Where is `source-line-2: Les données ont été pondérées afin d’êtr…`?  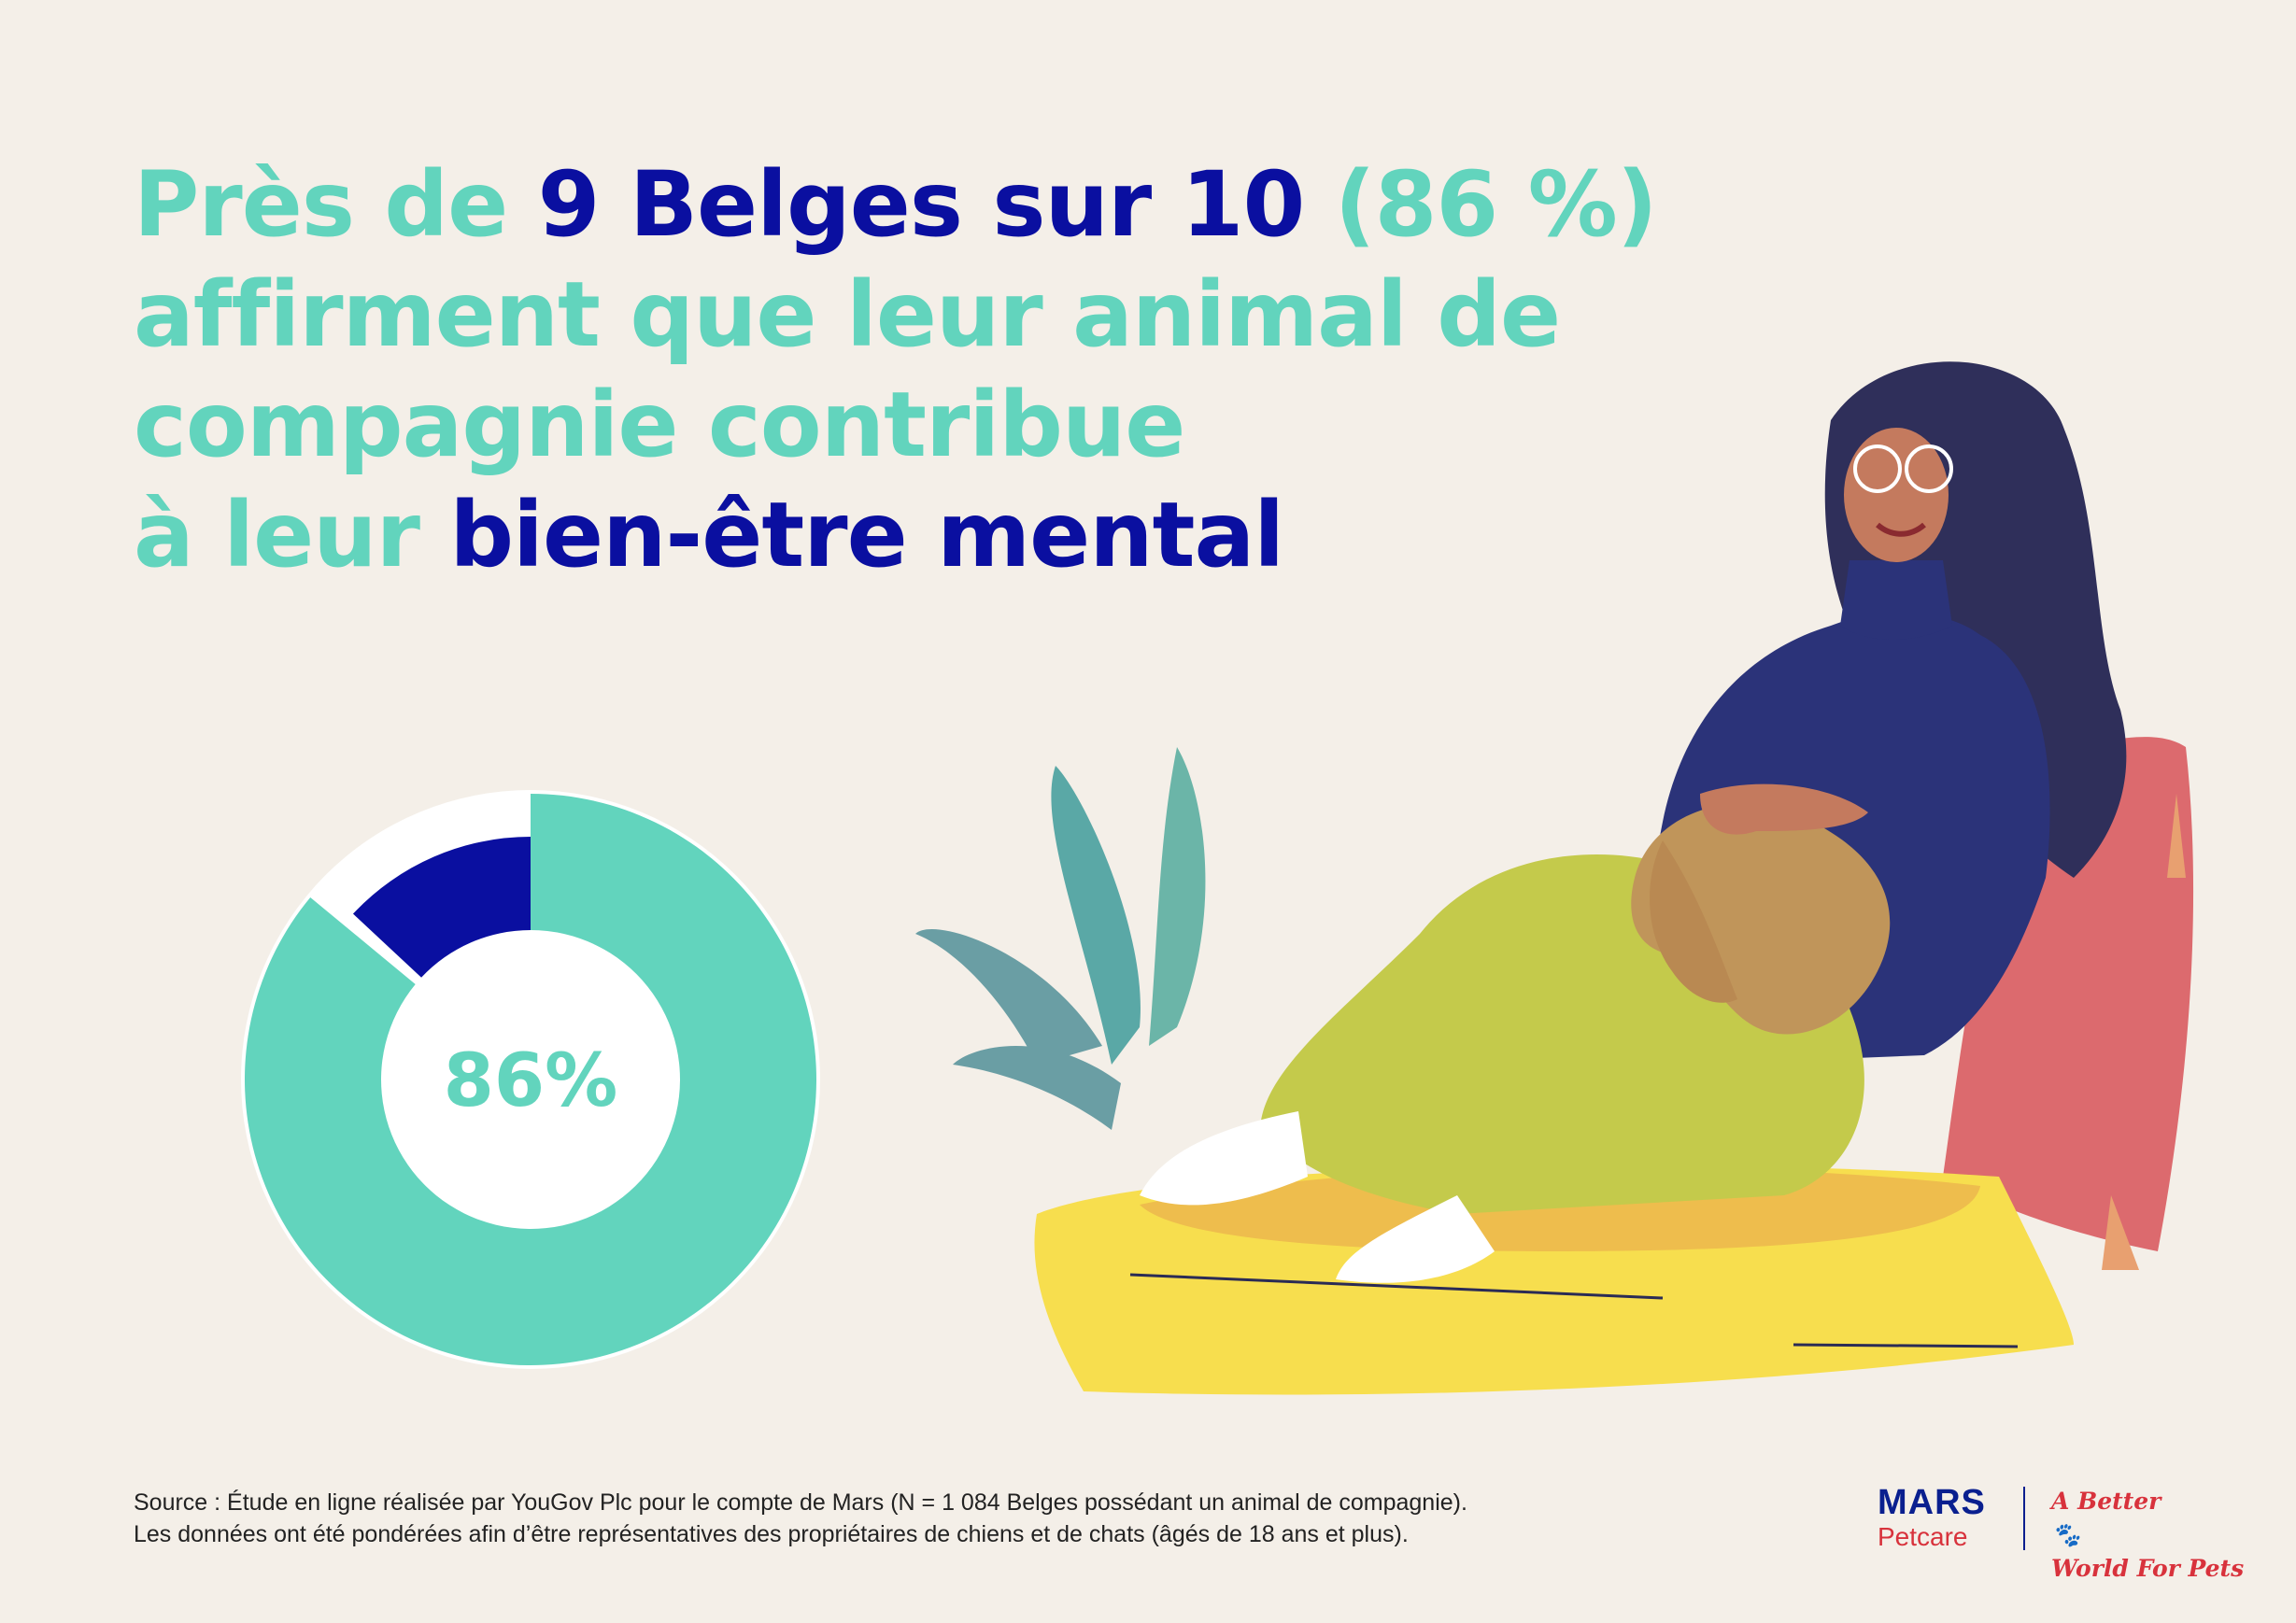 source-line-2: Les données ont été pondérées afin d’êtr… is located at coordinates (772, 1534).